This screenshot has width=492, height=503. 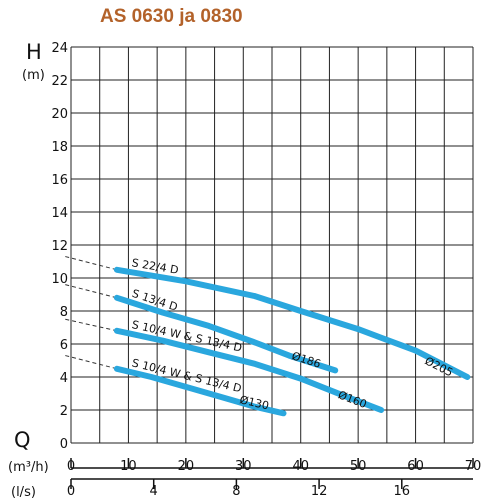 What do you see at coordinates (64, 378) in the screenshot?
I see `y-tick-label: 4` at bounding box center [64, 378].